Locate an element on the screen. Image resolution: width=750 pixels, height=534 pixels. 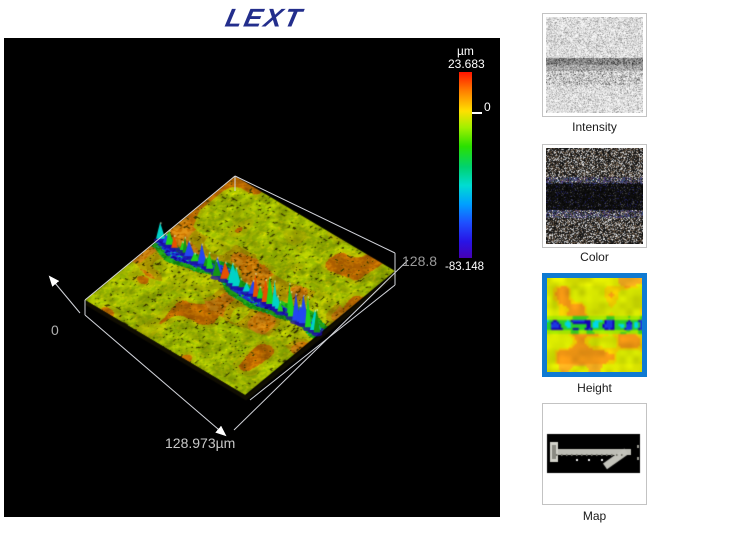
color-thumbnail-image is located at coordinates (594, 196).